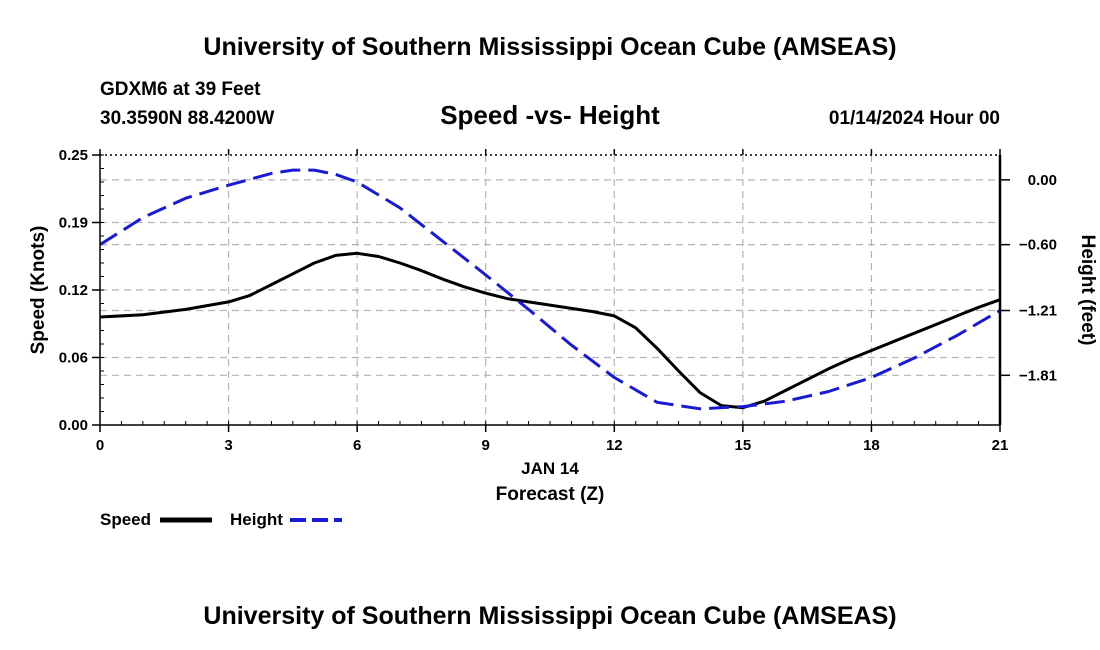 The height and width of the screenshot is (650, 1100). Describe the element at coordinates (73, 425) in the screenshot. I see `y-tick-label: 0.00` at that location.